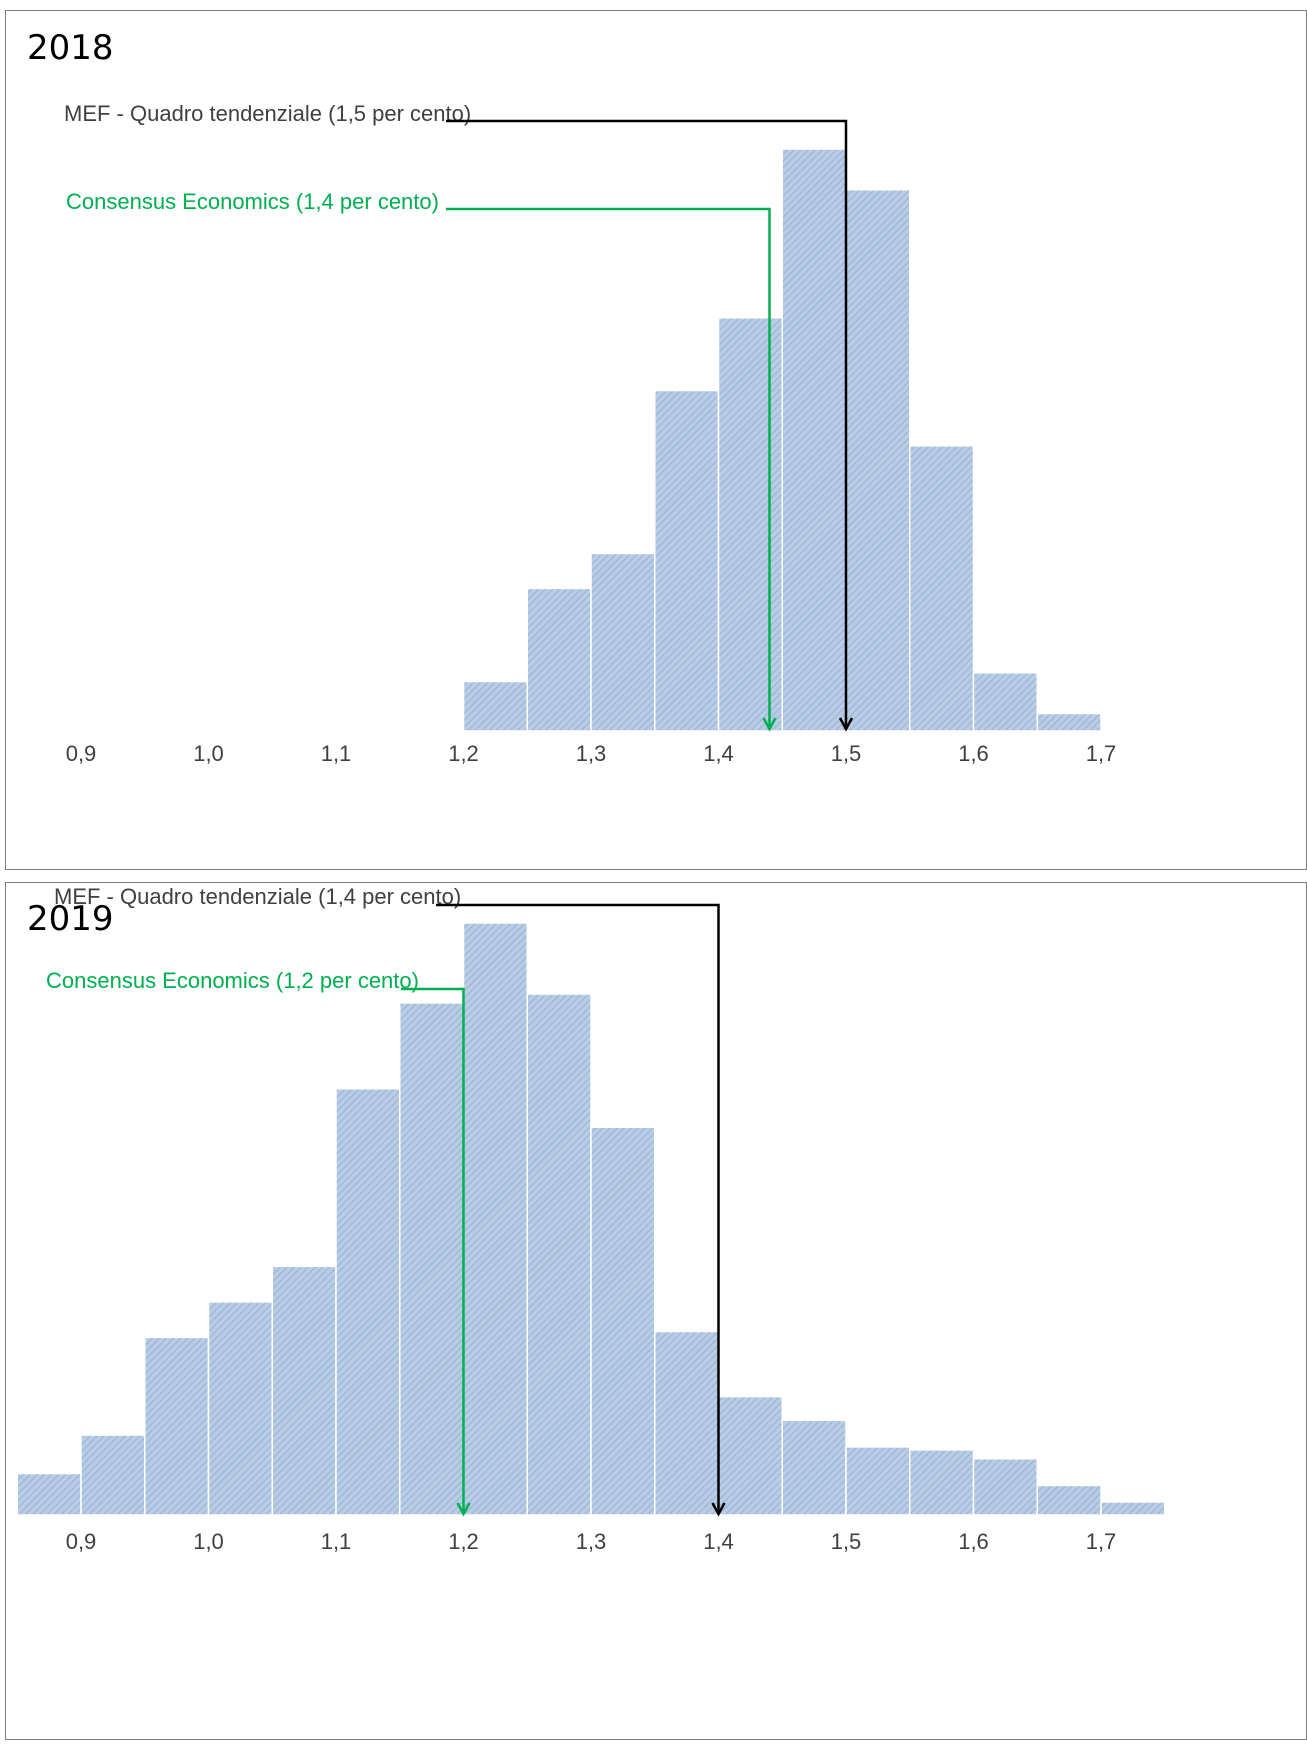 Image resolution: width=1307 pixels, height=1745 pixels. What do you see at coordinates (257, 896) in the screenshot?
I see `reference-label: MEF - Quadro tendenziale (1,4 per cento)` at bounding box center [257, 896].